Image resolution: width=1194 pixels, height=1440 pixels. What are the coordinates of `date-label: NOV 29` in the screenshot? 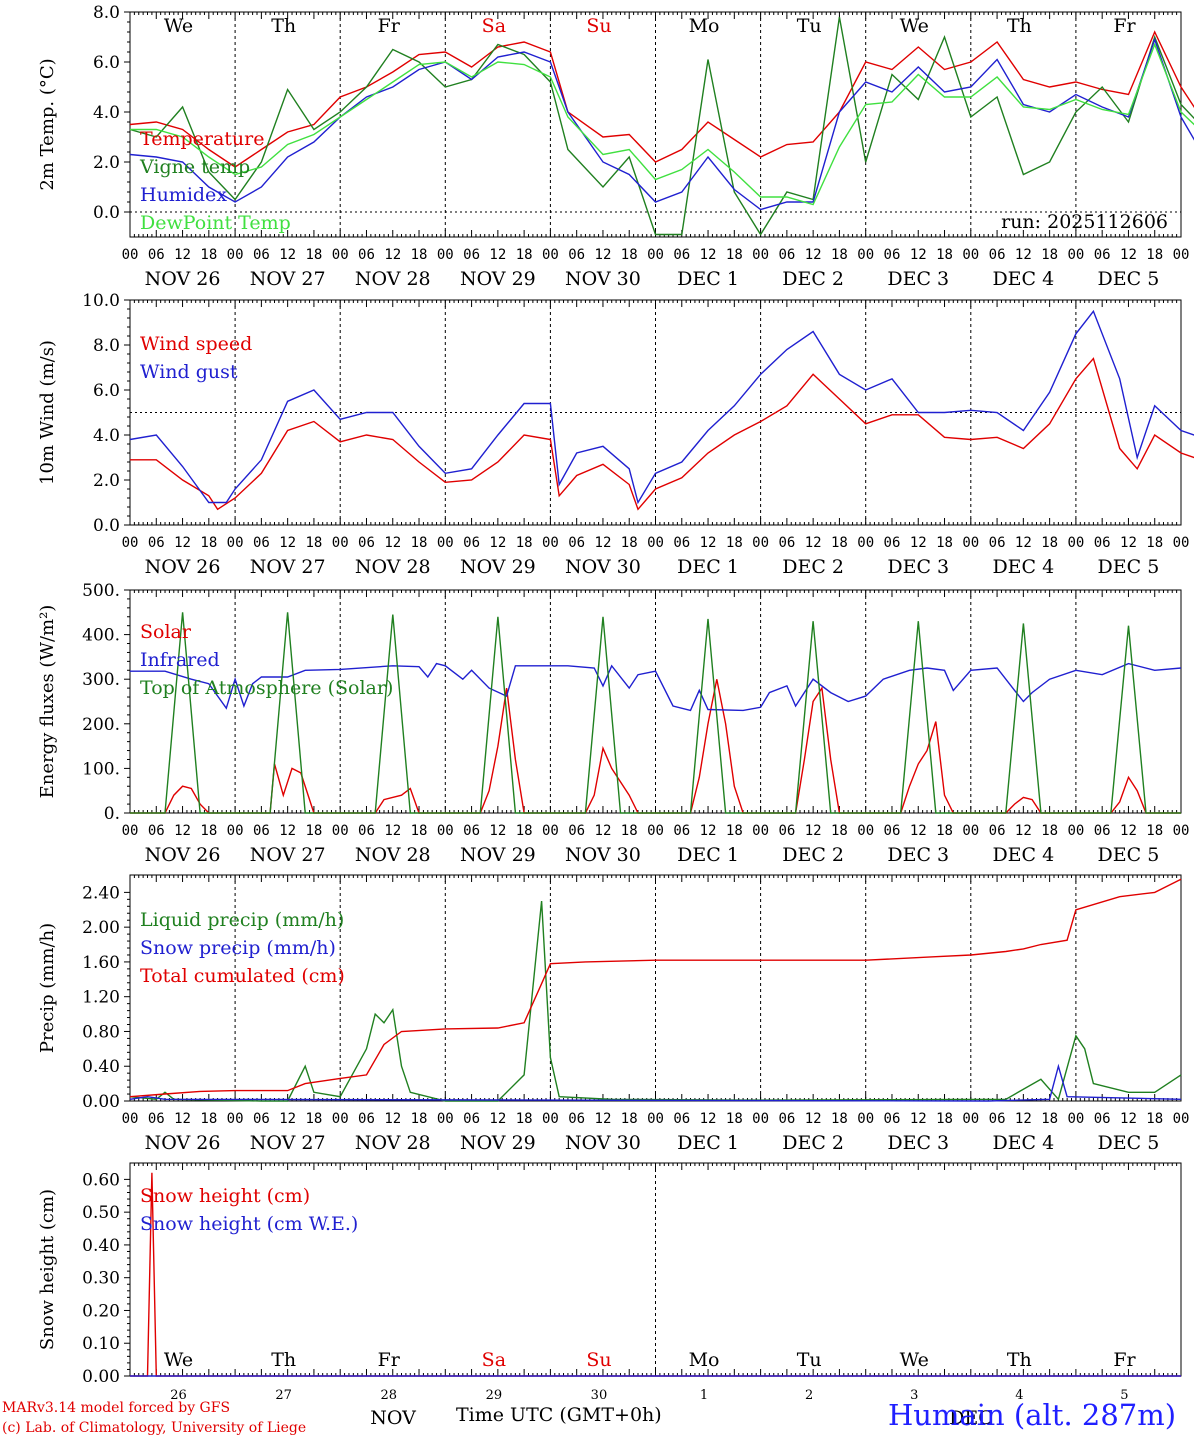 It's located at (498, 1143).